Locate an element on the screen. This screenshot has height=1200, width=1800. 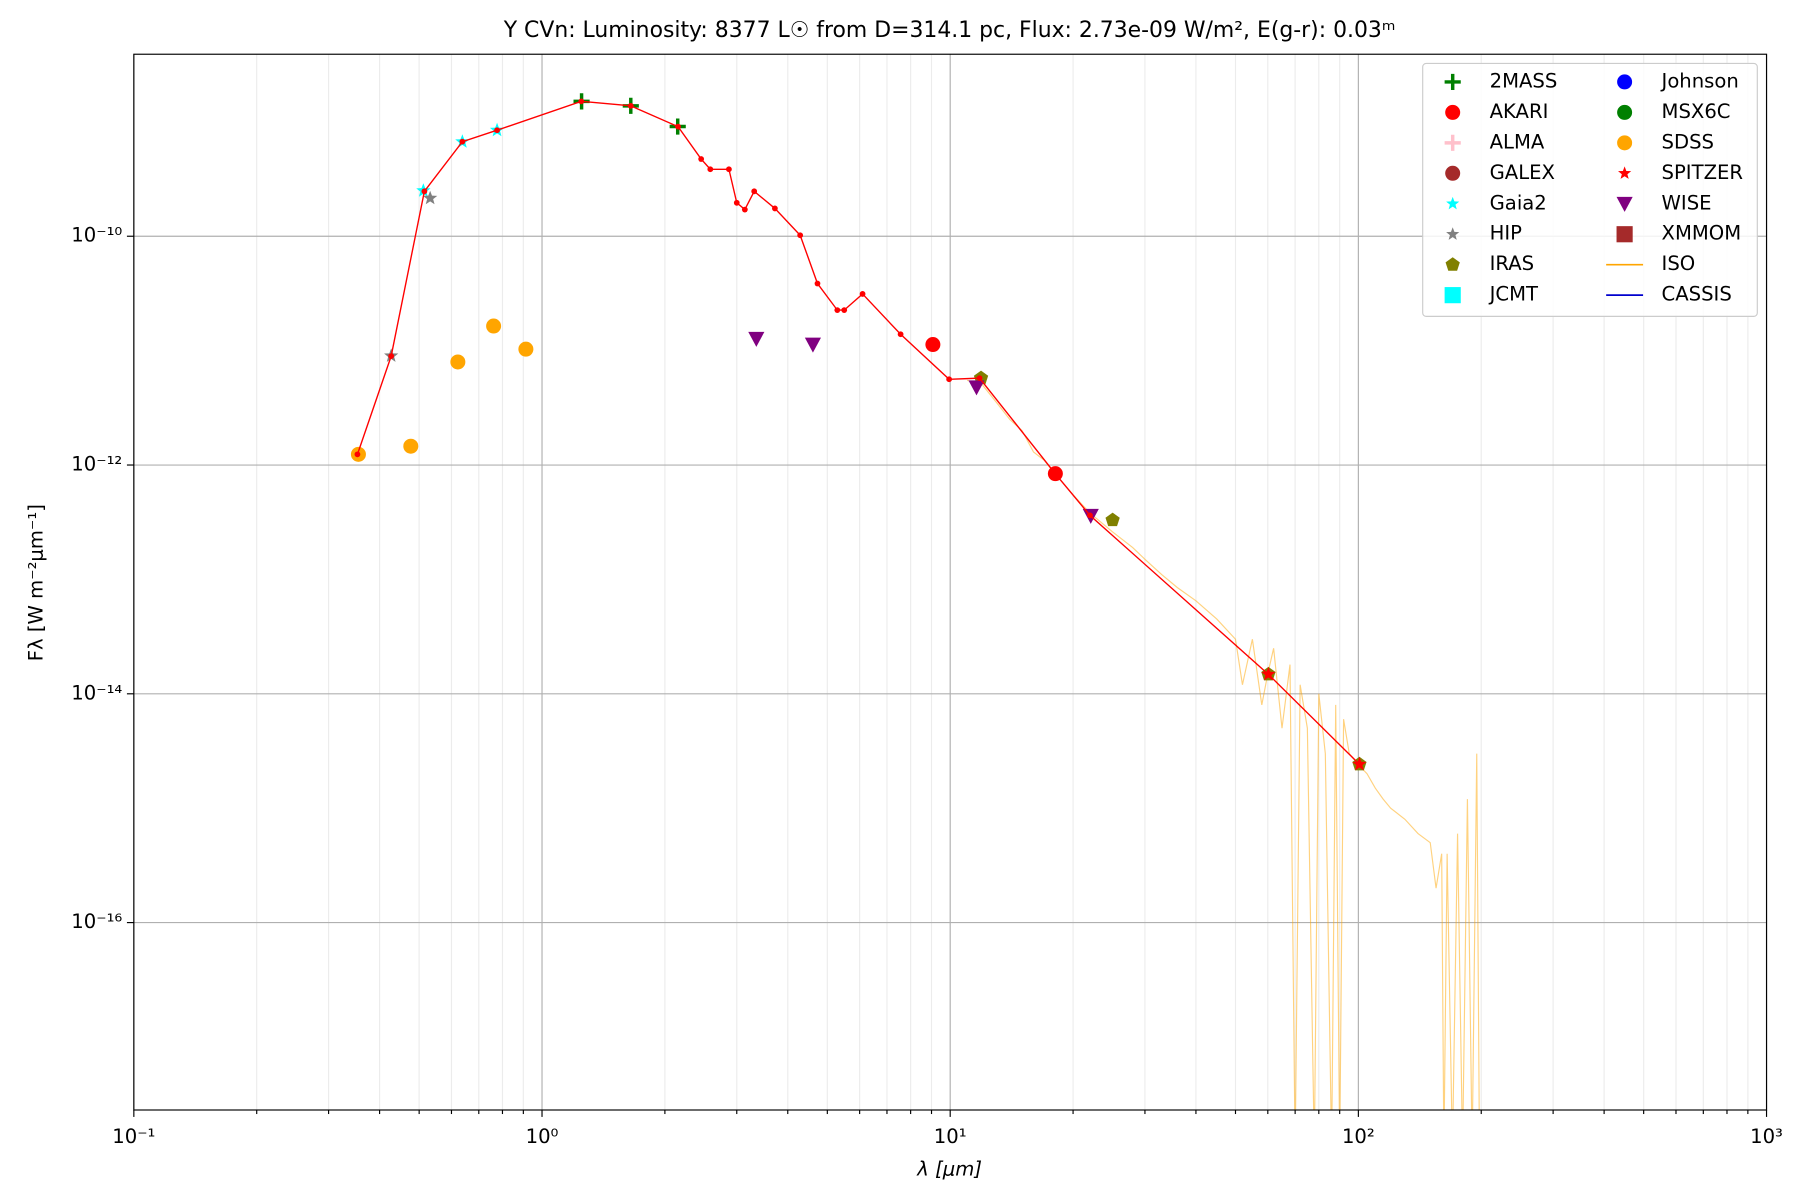
legend-box is located at coordinates (1590, 189).